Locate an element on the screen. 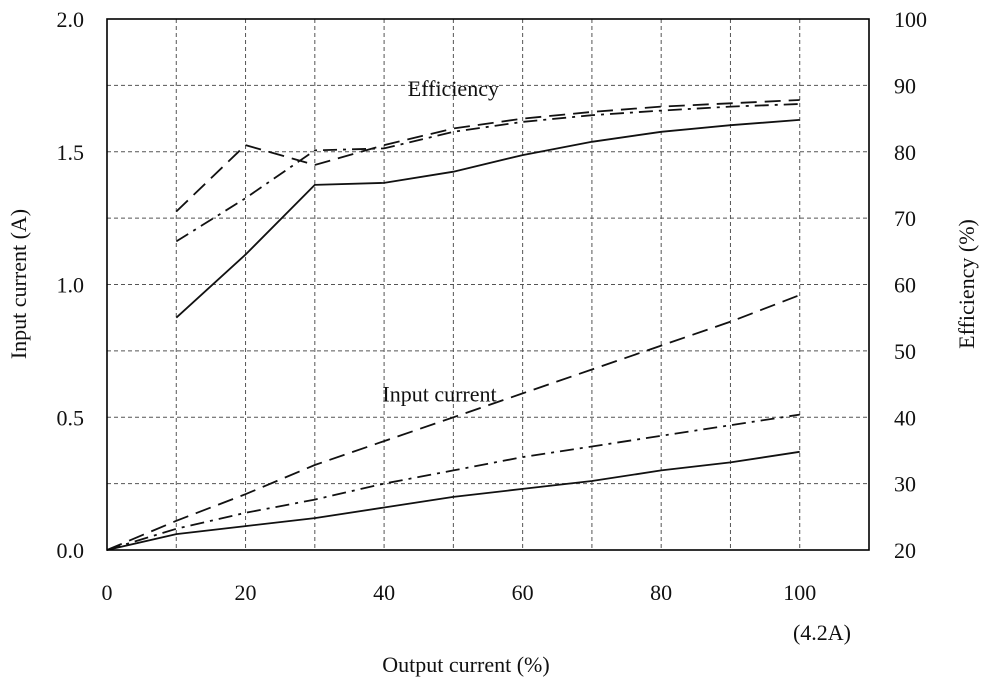 The width and height of the screenshot is (992, 682). y2-tick-label: 100 is located at coordinates (910, 19).